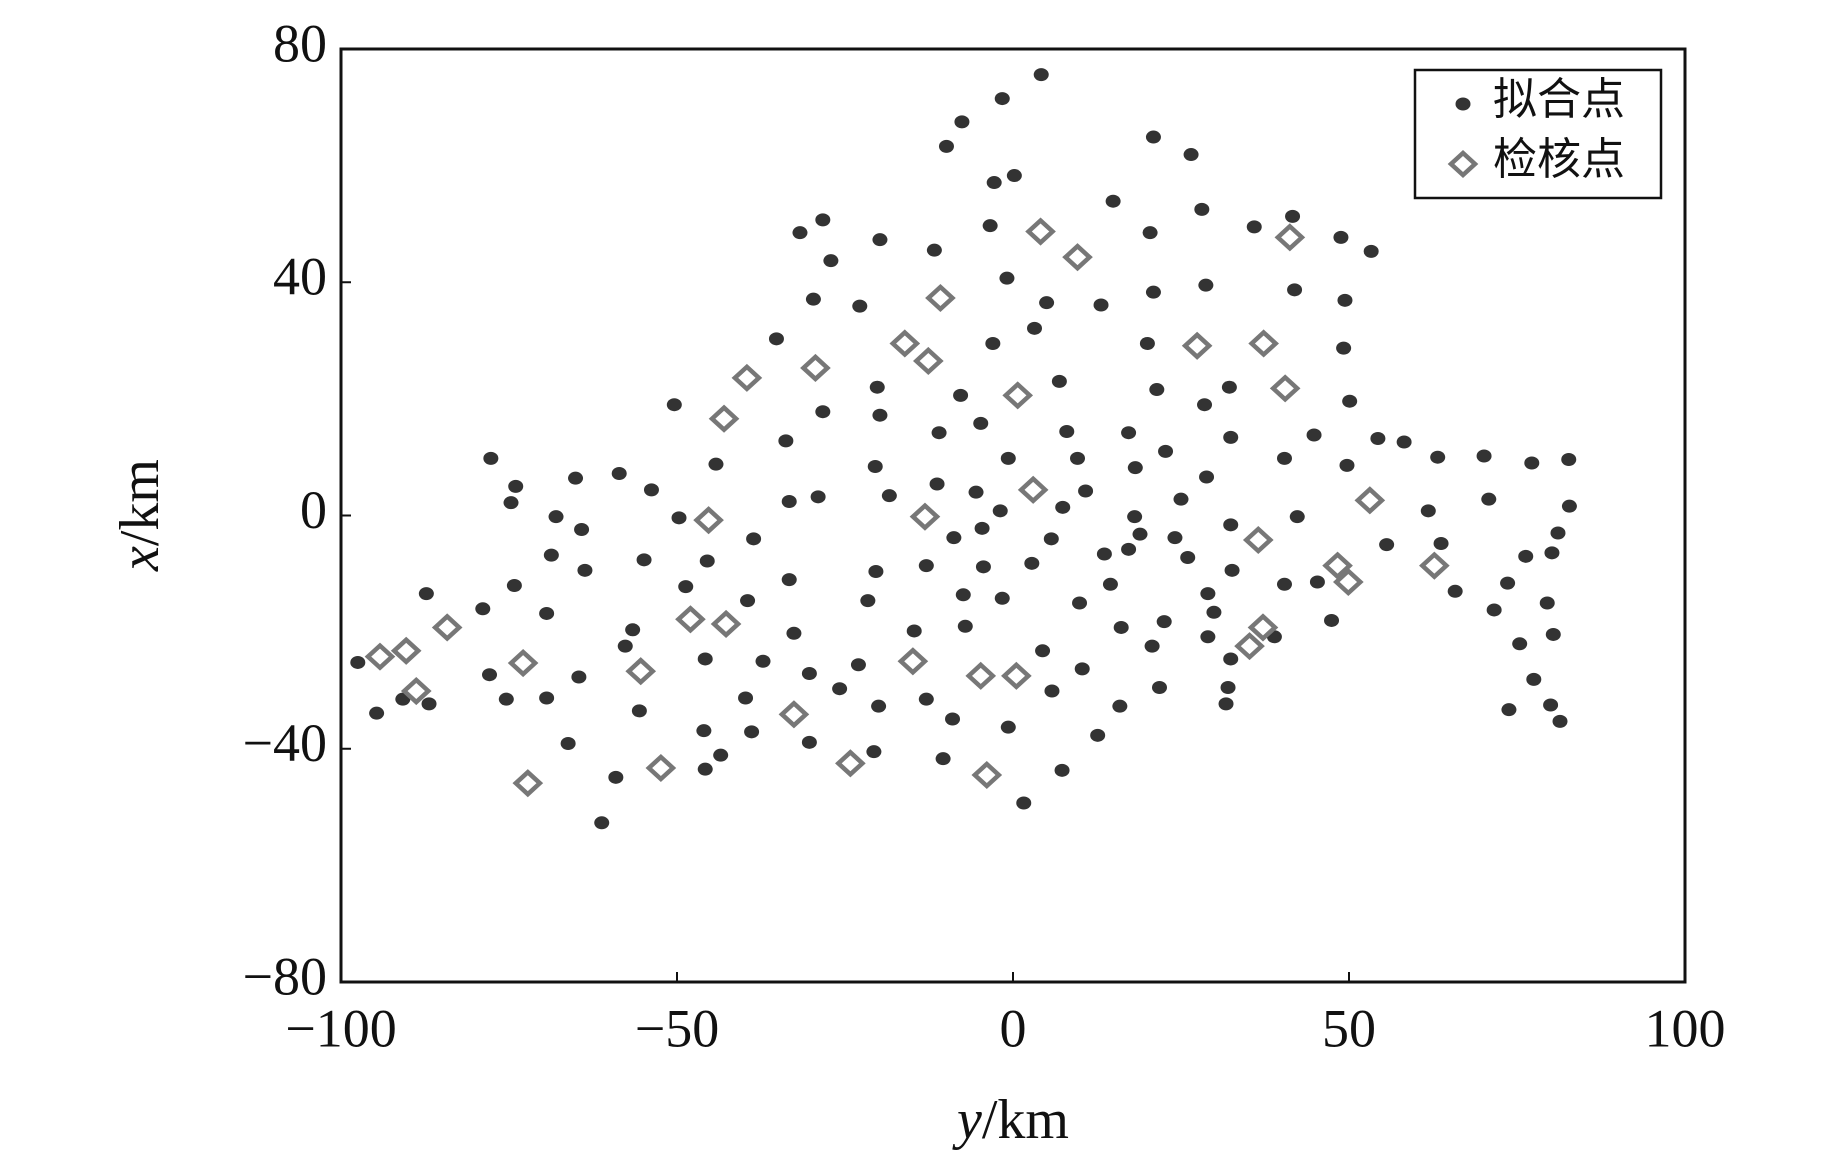 The image size is (1843, 1157). I want to click on legend-marker, so click(1463, 164).